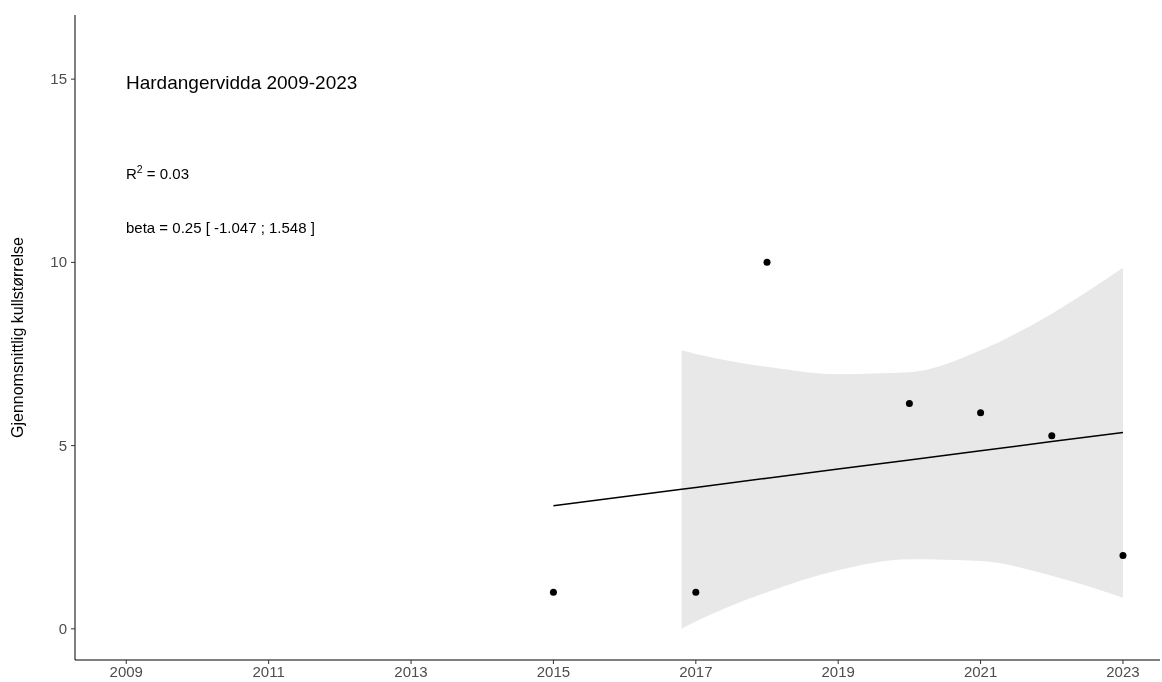 This screenshot has width=1162, height=682. What do you see at coordinates (157, 172) in the screenshot?
I see `annotation: R$^{2}$ = 0.03` at bounding box center [157, 172].